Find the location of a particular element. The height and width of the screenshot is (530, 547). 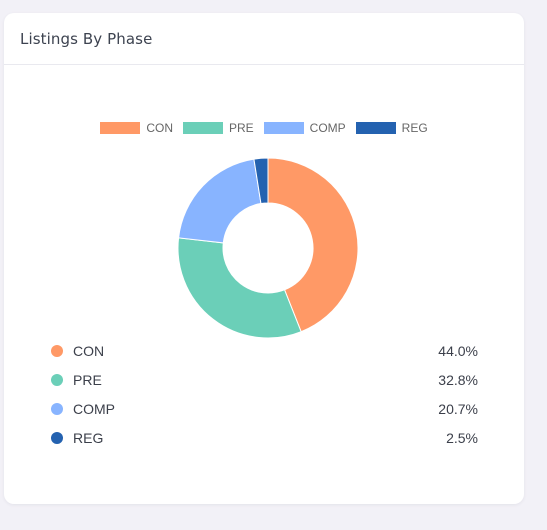

legend-item-comp: COMP is located at coordinates (304, 128).